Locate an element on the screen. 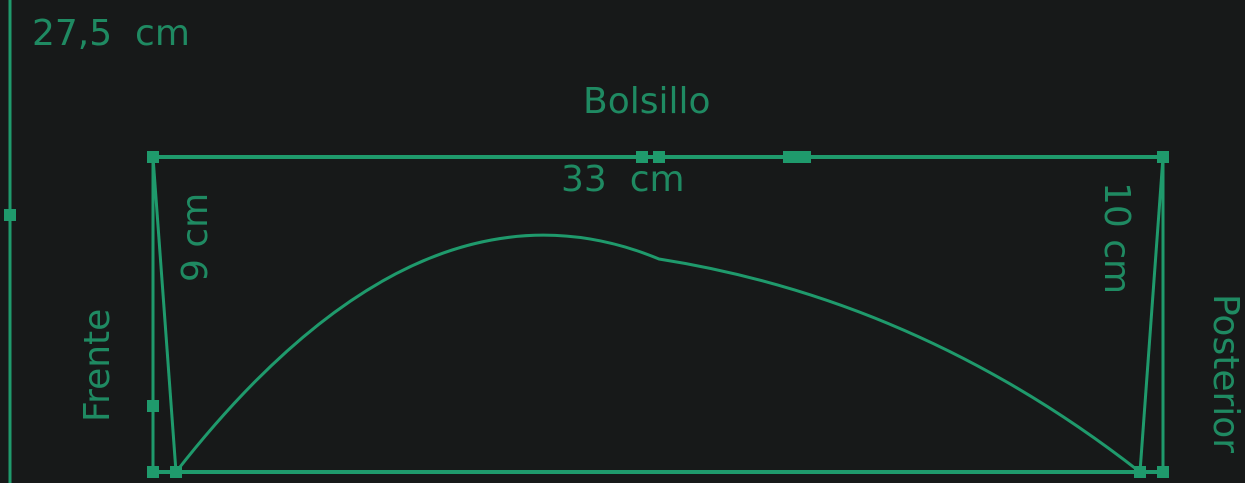  top-measure-label: 27,5 cm is located at coordinates (111, 33).